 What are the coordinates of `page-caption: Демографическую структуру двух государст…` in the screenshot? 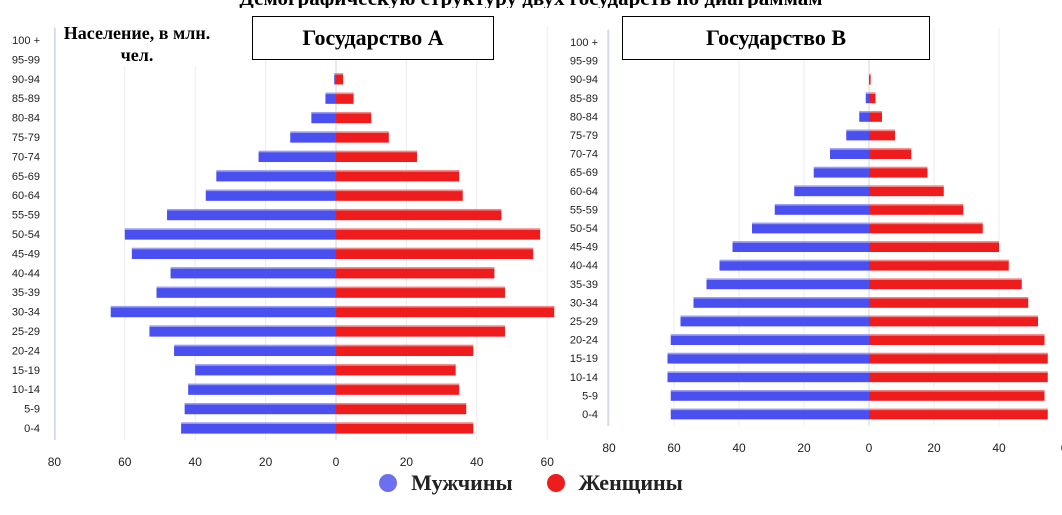 It's located at (531, 4).